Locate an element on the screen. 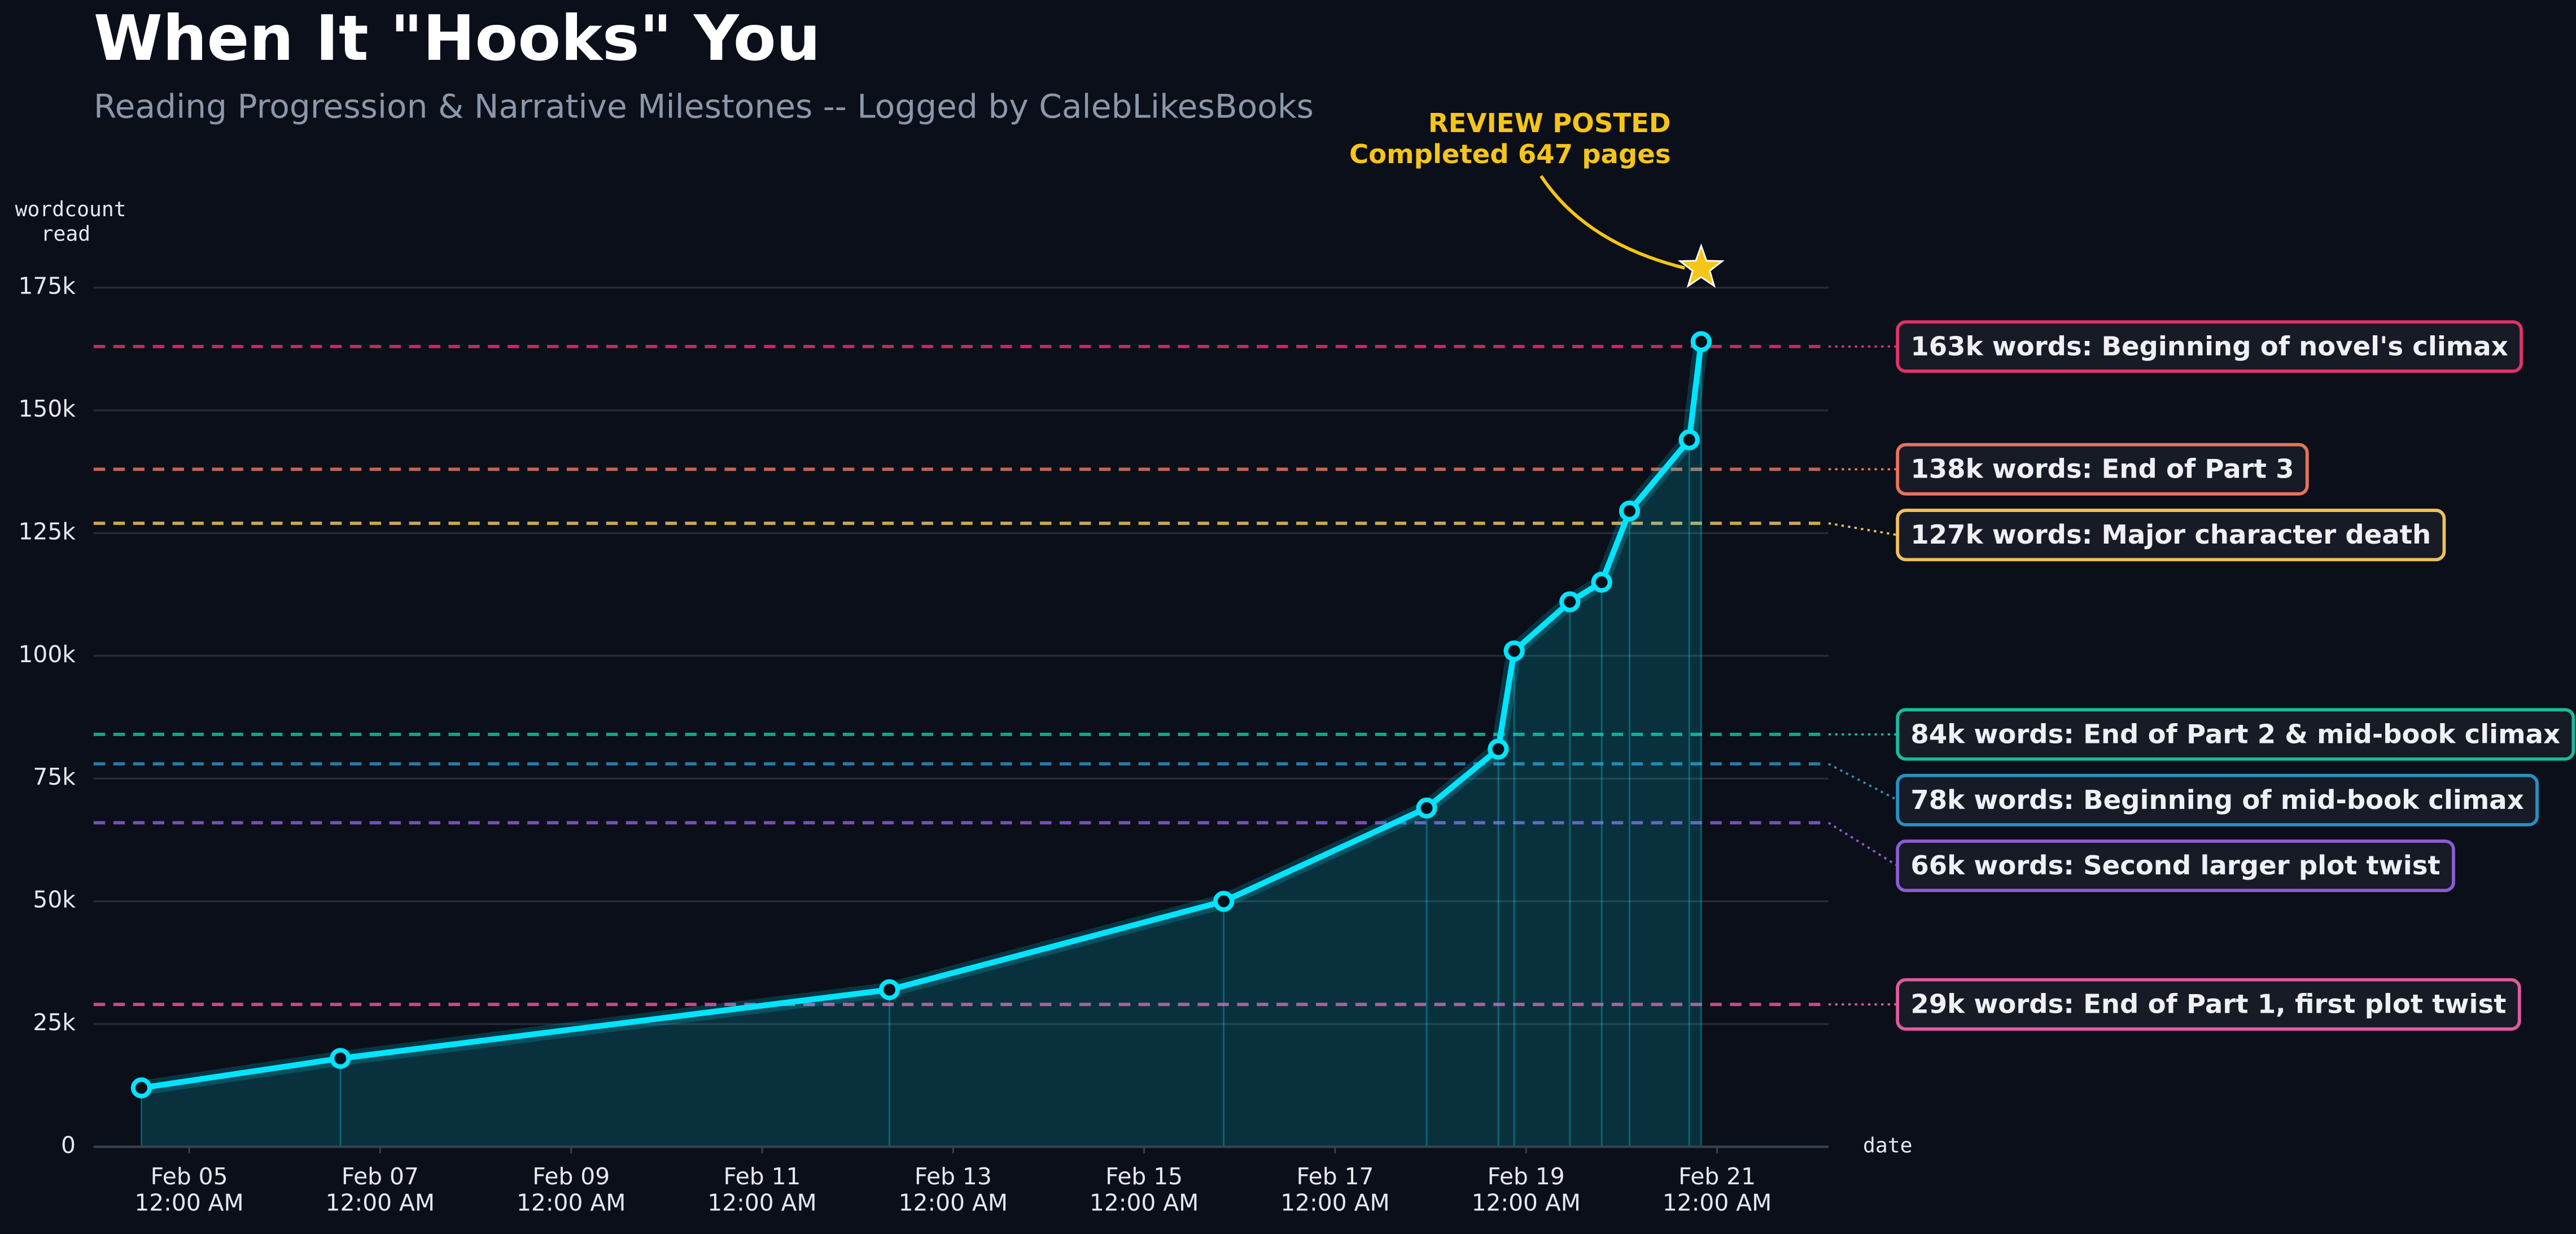 This screenshot has width=2576, height=1234. milestone-text: 138k words: End of Part 3 is located at coordinates (2102, 469).